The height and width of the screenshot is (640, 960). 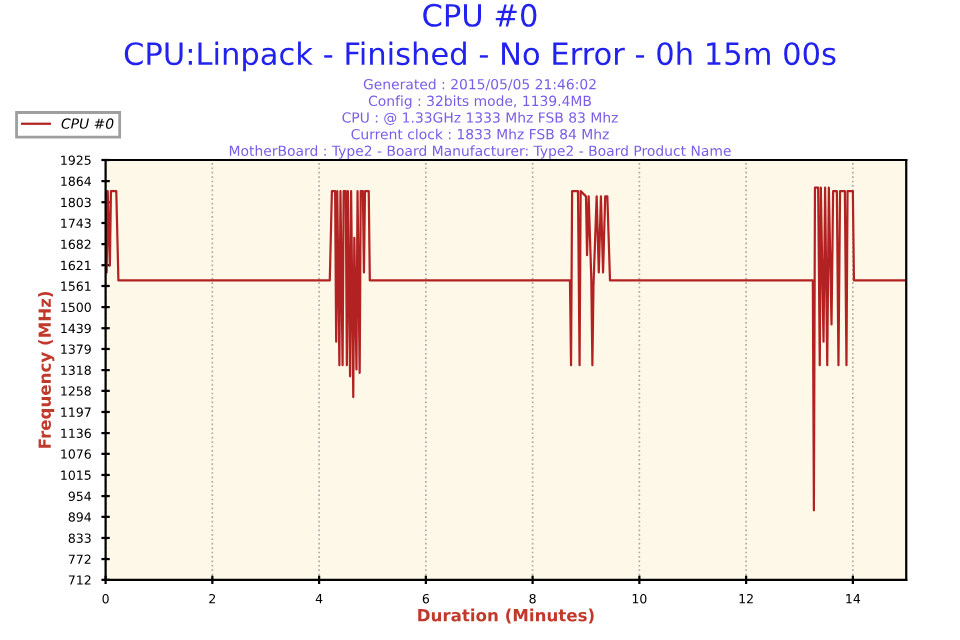 What do you see at coordinates (480, 15) in the screenshot?
I see `chart-title: CPU #0` at bounding box center [480, 15].